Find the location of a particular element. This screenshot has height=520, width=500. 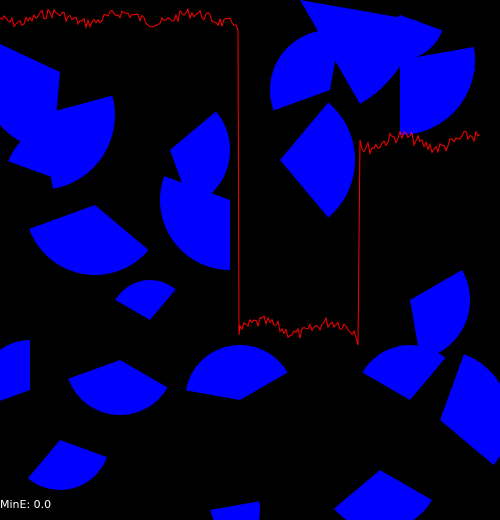

min-energy-label: MinE: 0.0 is located at coordinates (25, 504).